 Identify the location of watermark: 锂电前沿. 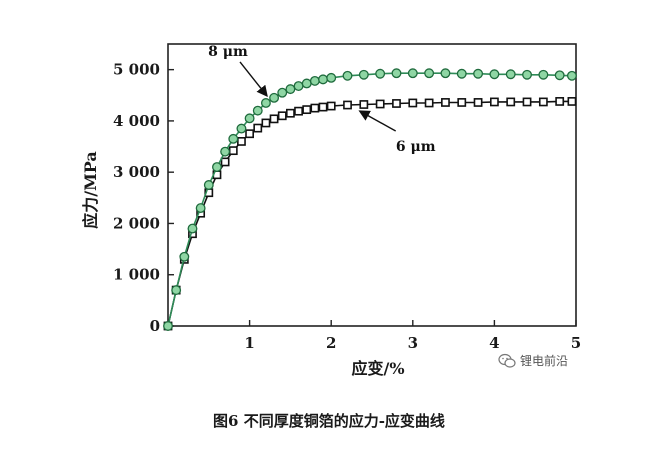
(533, 360).